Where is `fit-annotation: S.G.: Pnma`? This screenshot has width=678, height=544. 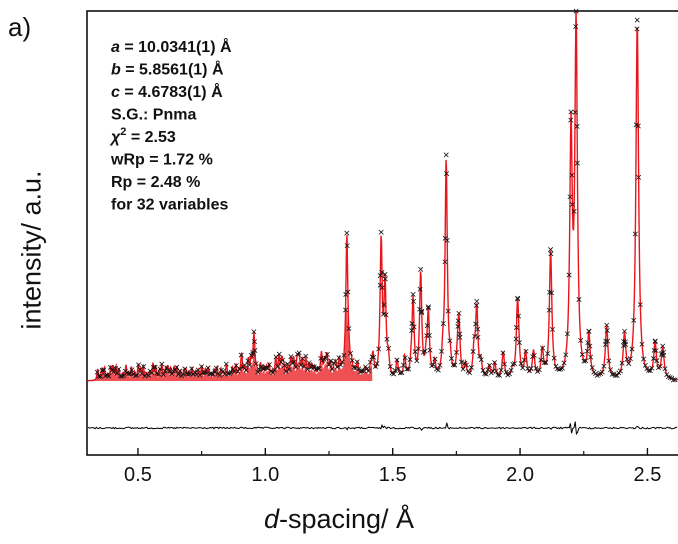 fit-annotation: S.G.: Pnma is located at coordinates (153, 115).